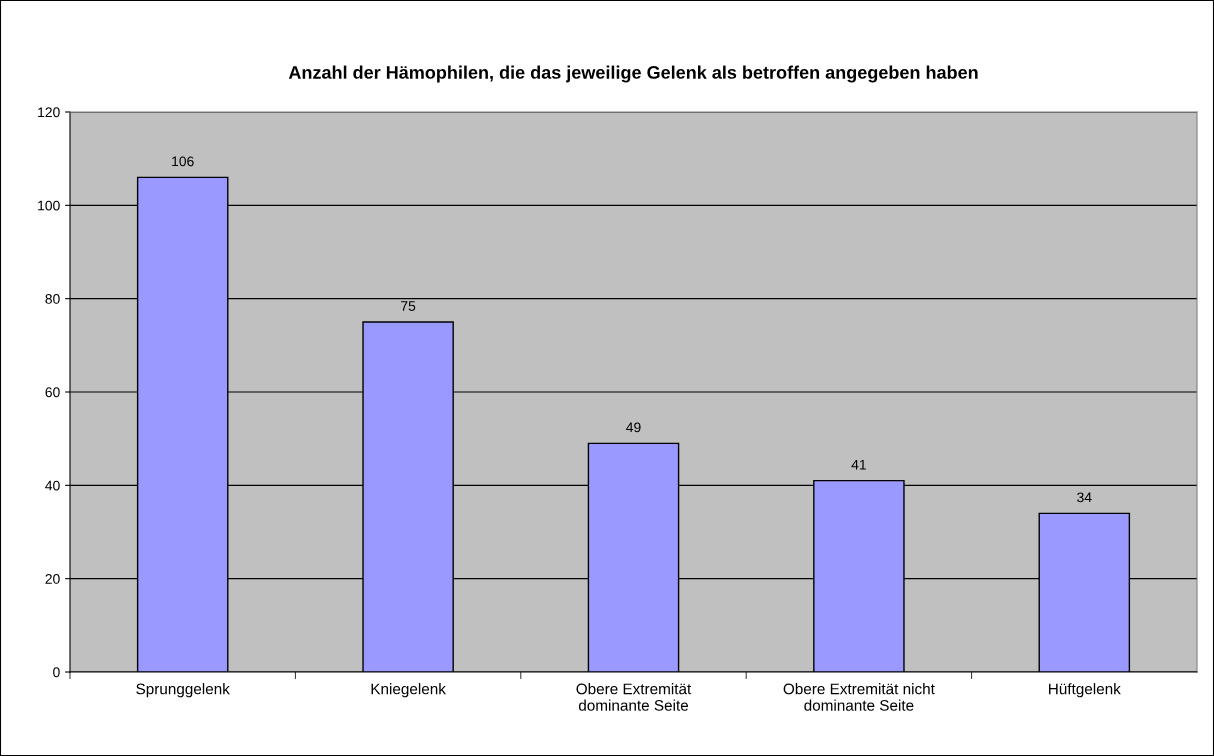 The height and width of the screenshot is (756, 1214). I want to click on y-tick-label: 120, so click(49, 112).